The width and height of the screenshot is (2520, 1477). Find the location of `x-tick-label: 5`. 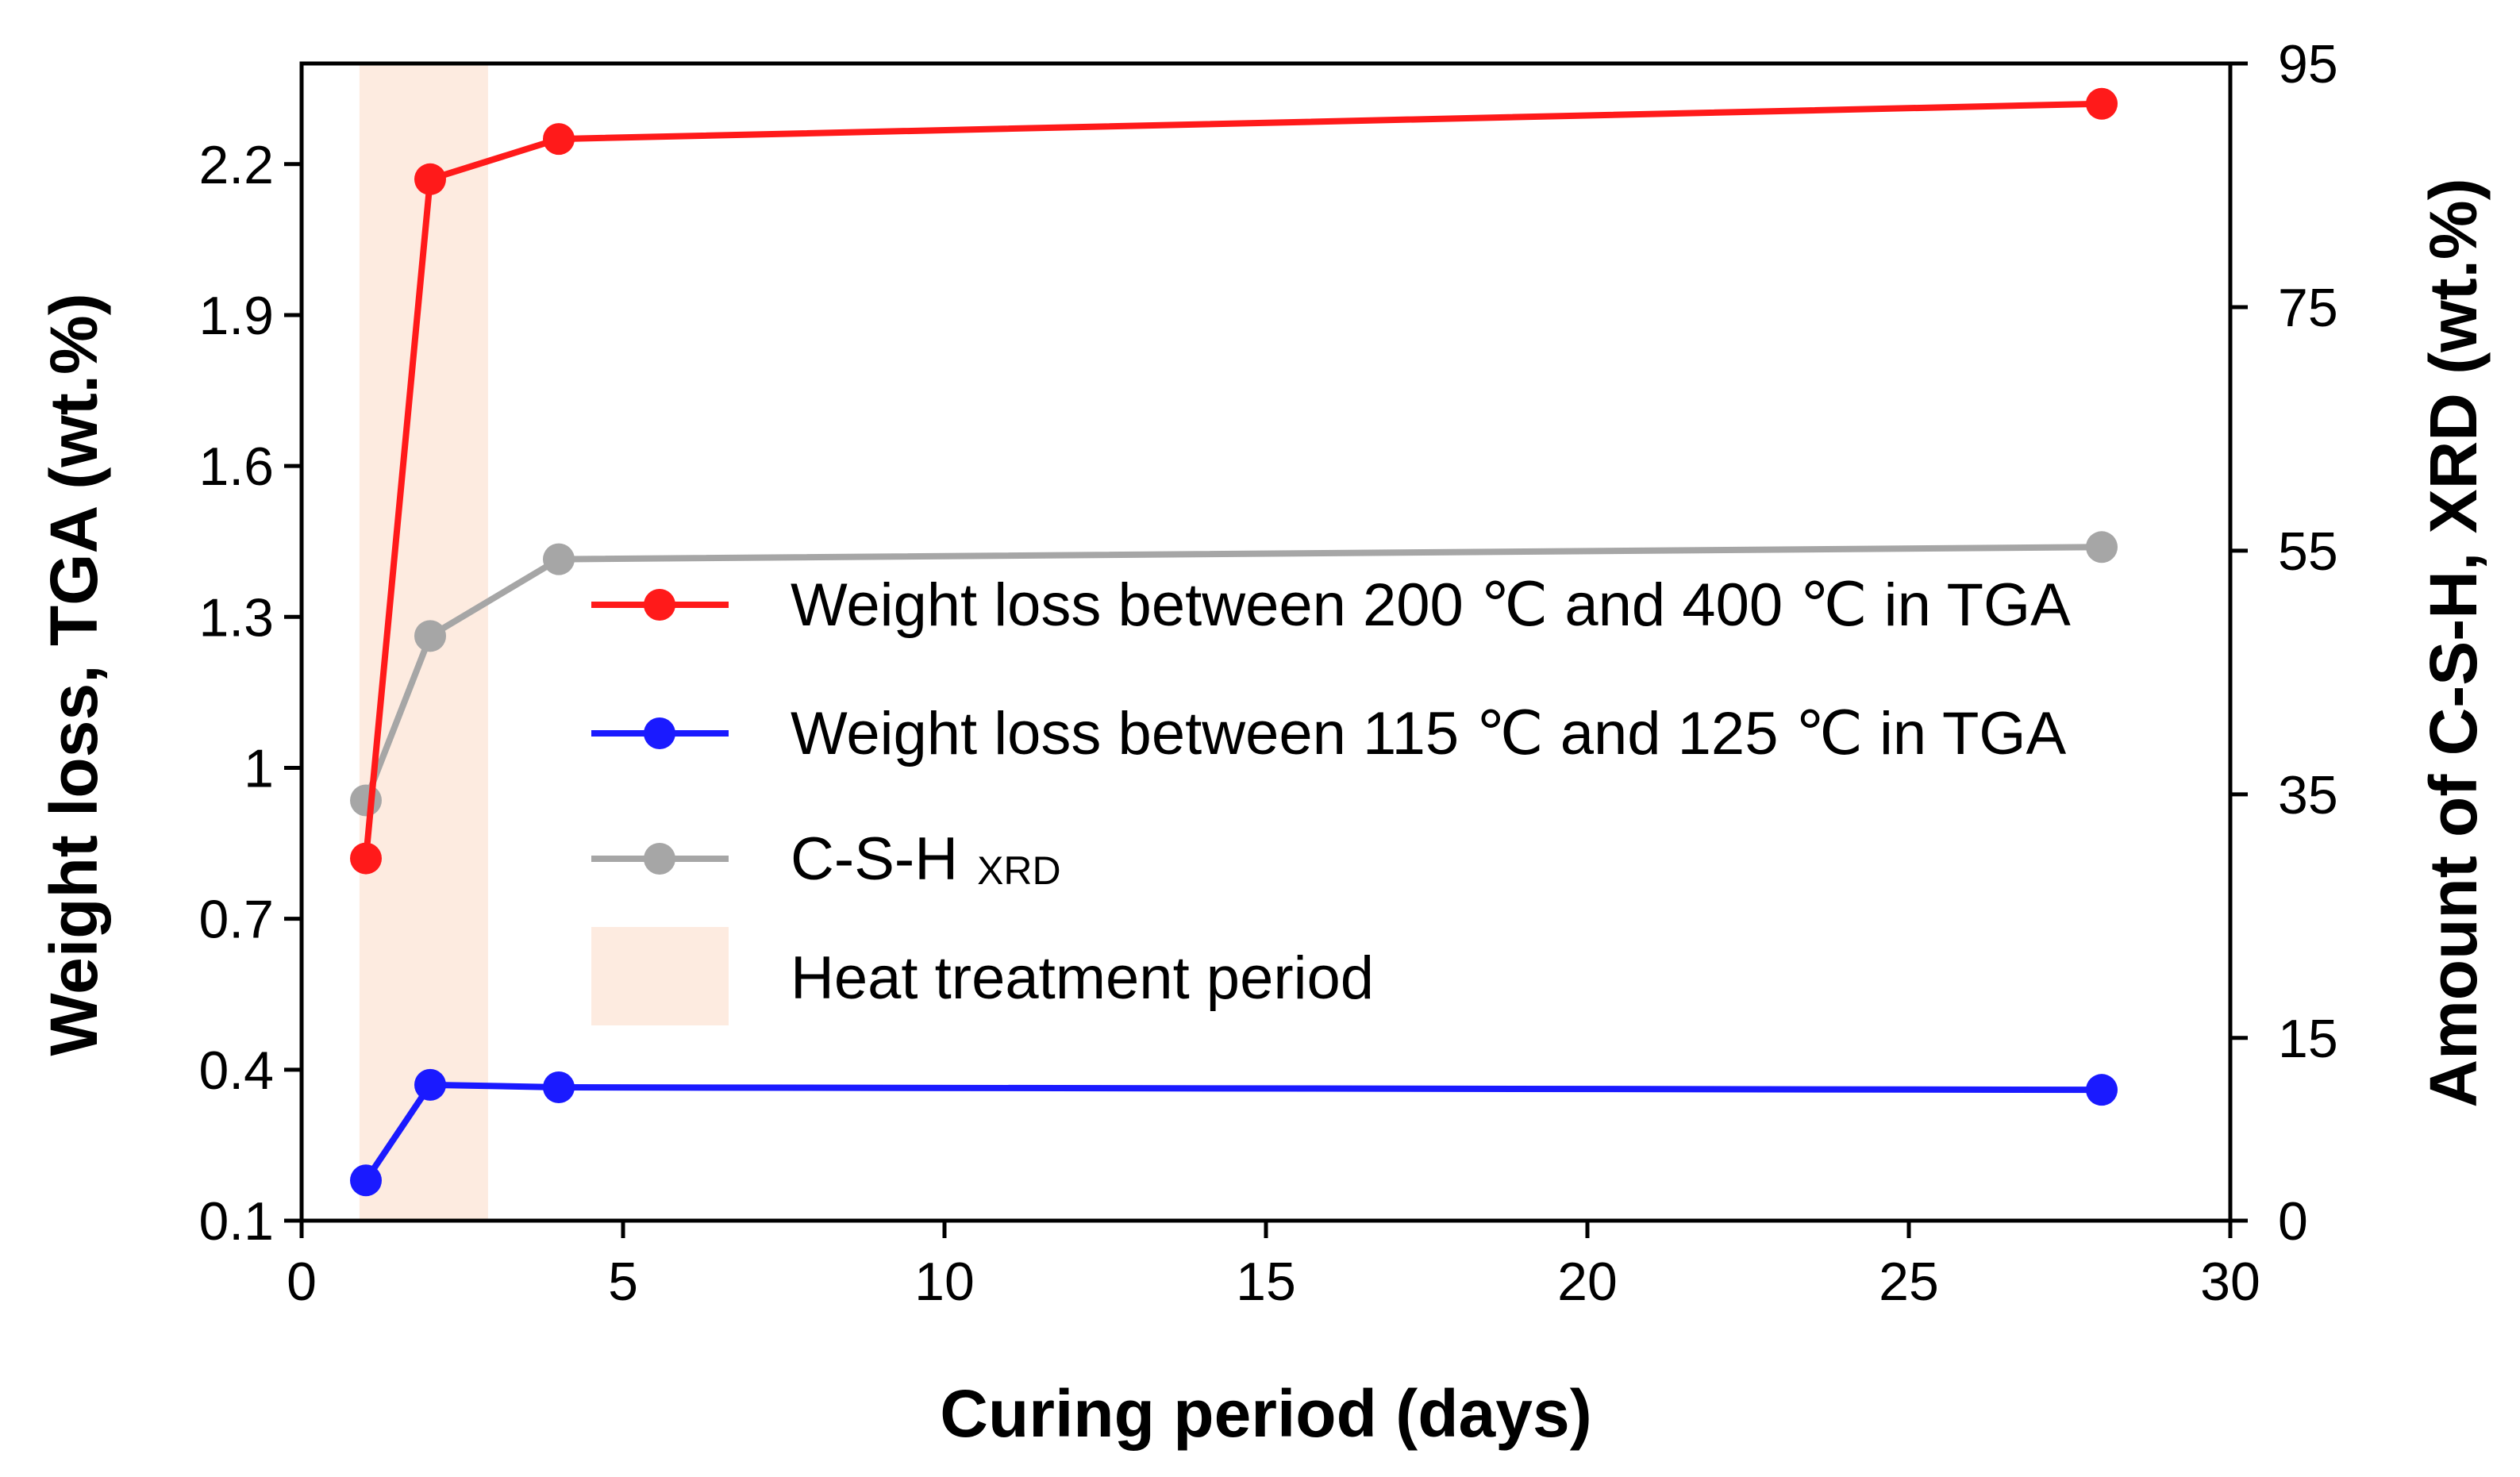

x-tick-label: 5 is located at coordinates (623, 1282).